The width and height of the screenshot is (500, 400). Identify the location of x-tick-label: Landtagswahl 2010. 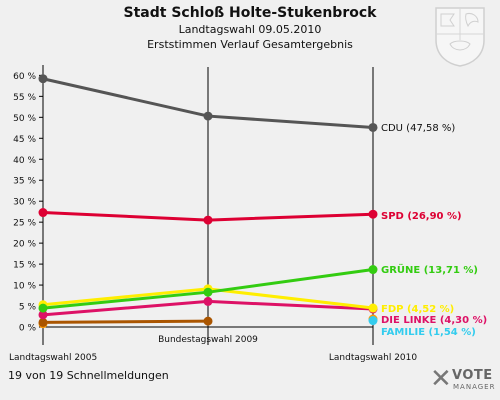
(373, 358).